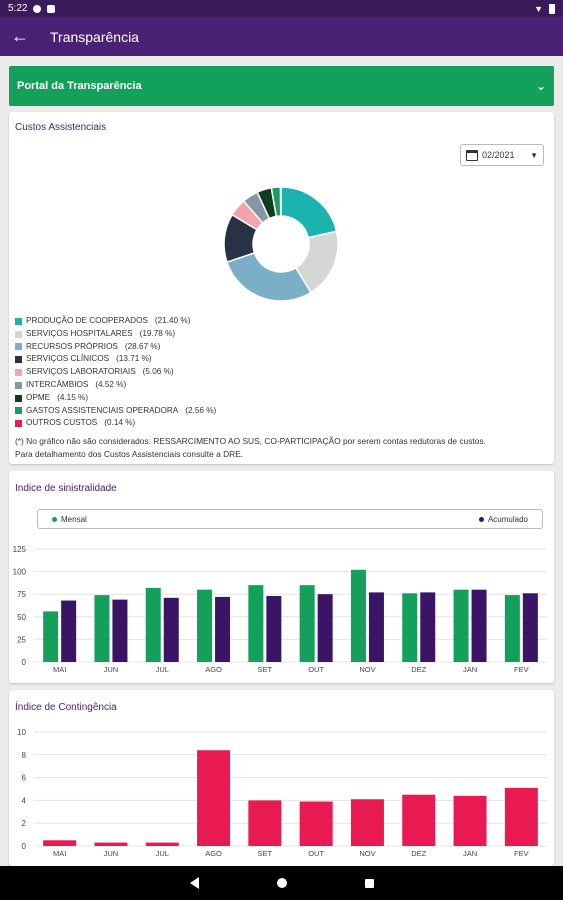  I want to click on legend-item: PRODUÇÃO DE COOPERADOS (21.40 %), so click(115, 321).